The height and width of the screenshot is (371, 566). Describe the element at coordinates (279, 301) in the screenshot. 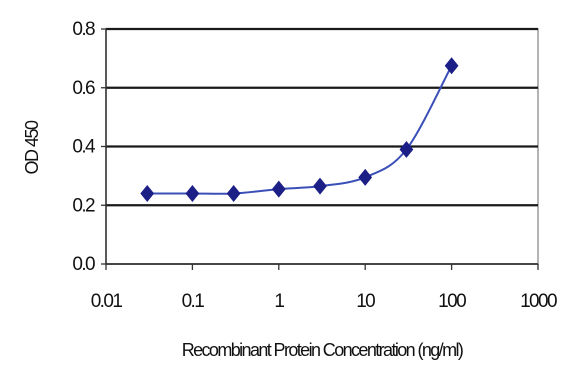

I see `x-tick-label-2: 1` at that location.